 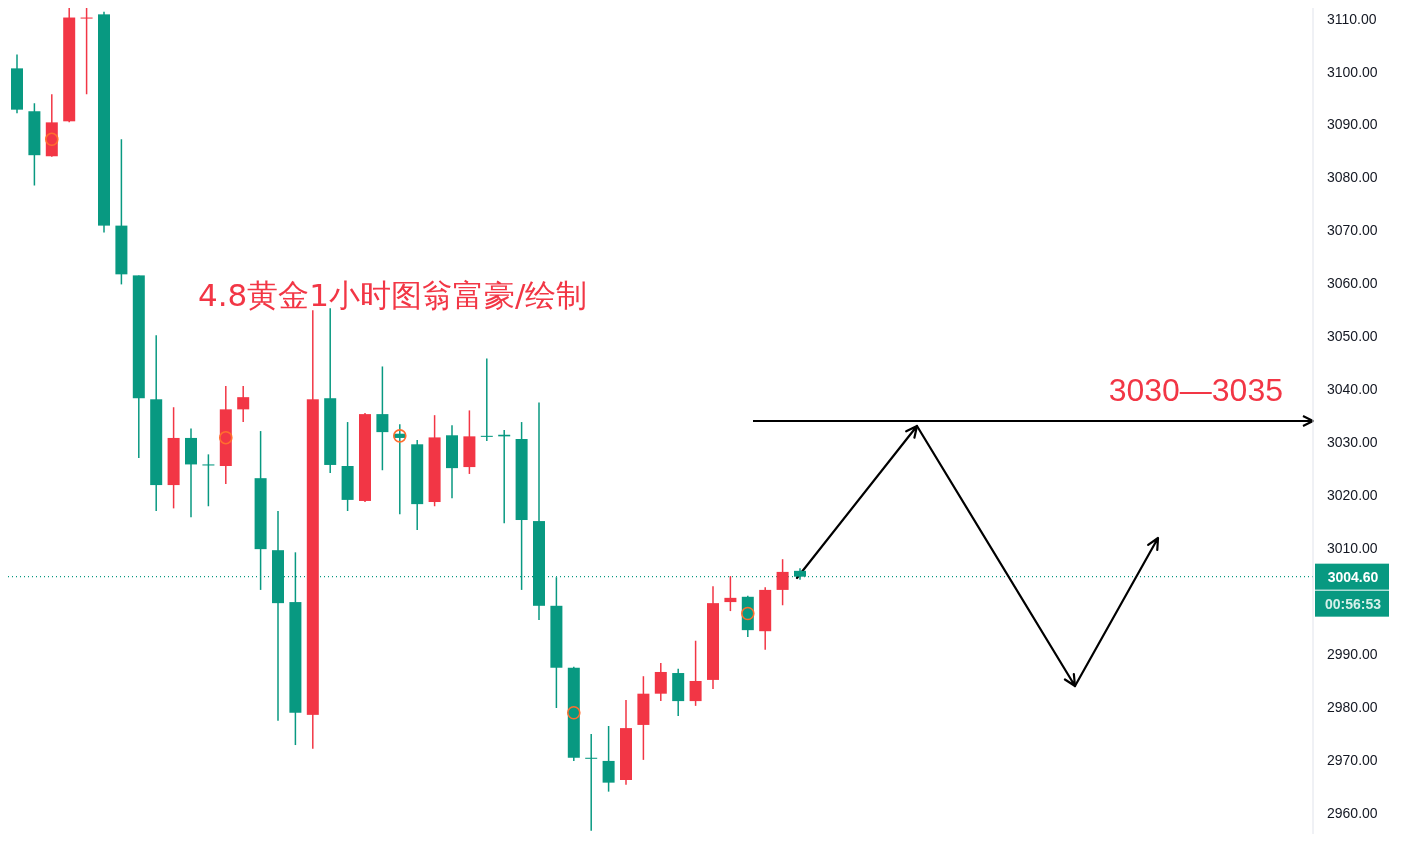 What do you see at coordinates (1352, 548) in the screenshot?
I see `y-tick-label: 3010.00` at bounding box center [1352, 548].